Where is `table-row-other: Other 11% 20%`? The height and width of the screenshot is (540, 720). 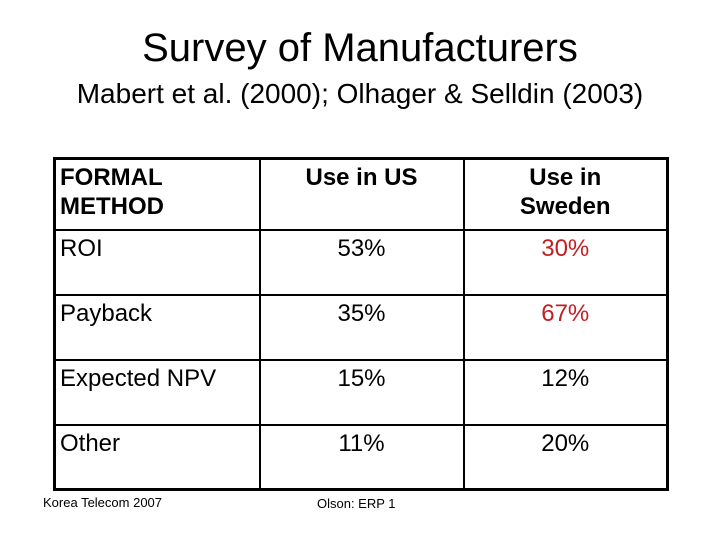
table-row-other: Other 11% 20% is located at coordinates (361, 457).